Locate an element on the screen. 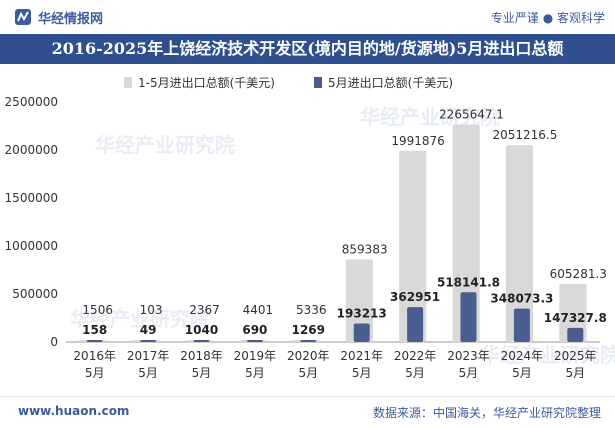  data-label-series1: 5336 is located at coordinates (311, 310).